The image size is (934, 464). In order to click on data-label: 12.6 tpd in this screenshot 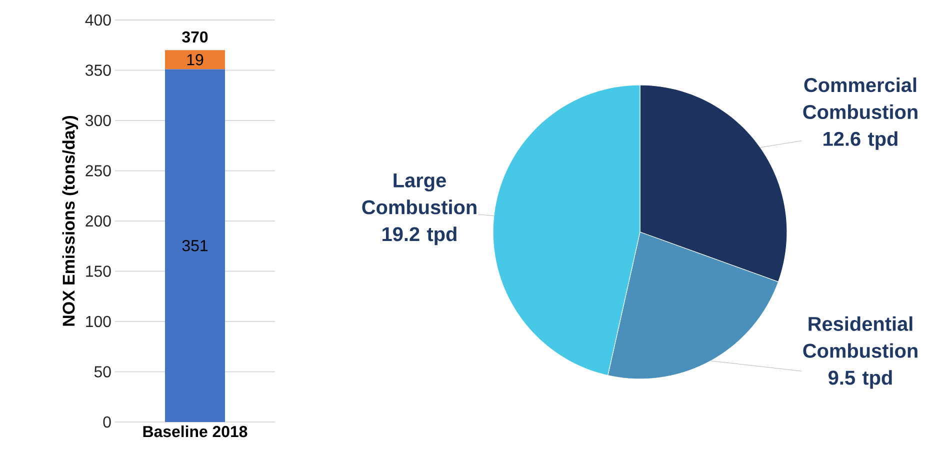, I will do `click(861, 140)`.